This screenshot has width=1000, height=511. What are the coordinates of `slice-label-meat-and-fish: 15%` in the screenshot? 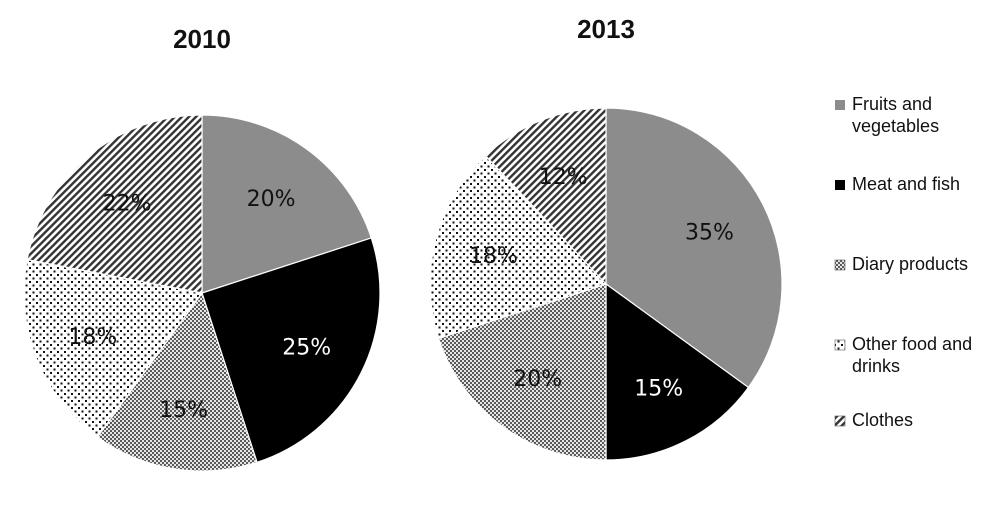 It's located at (658, 389).